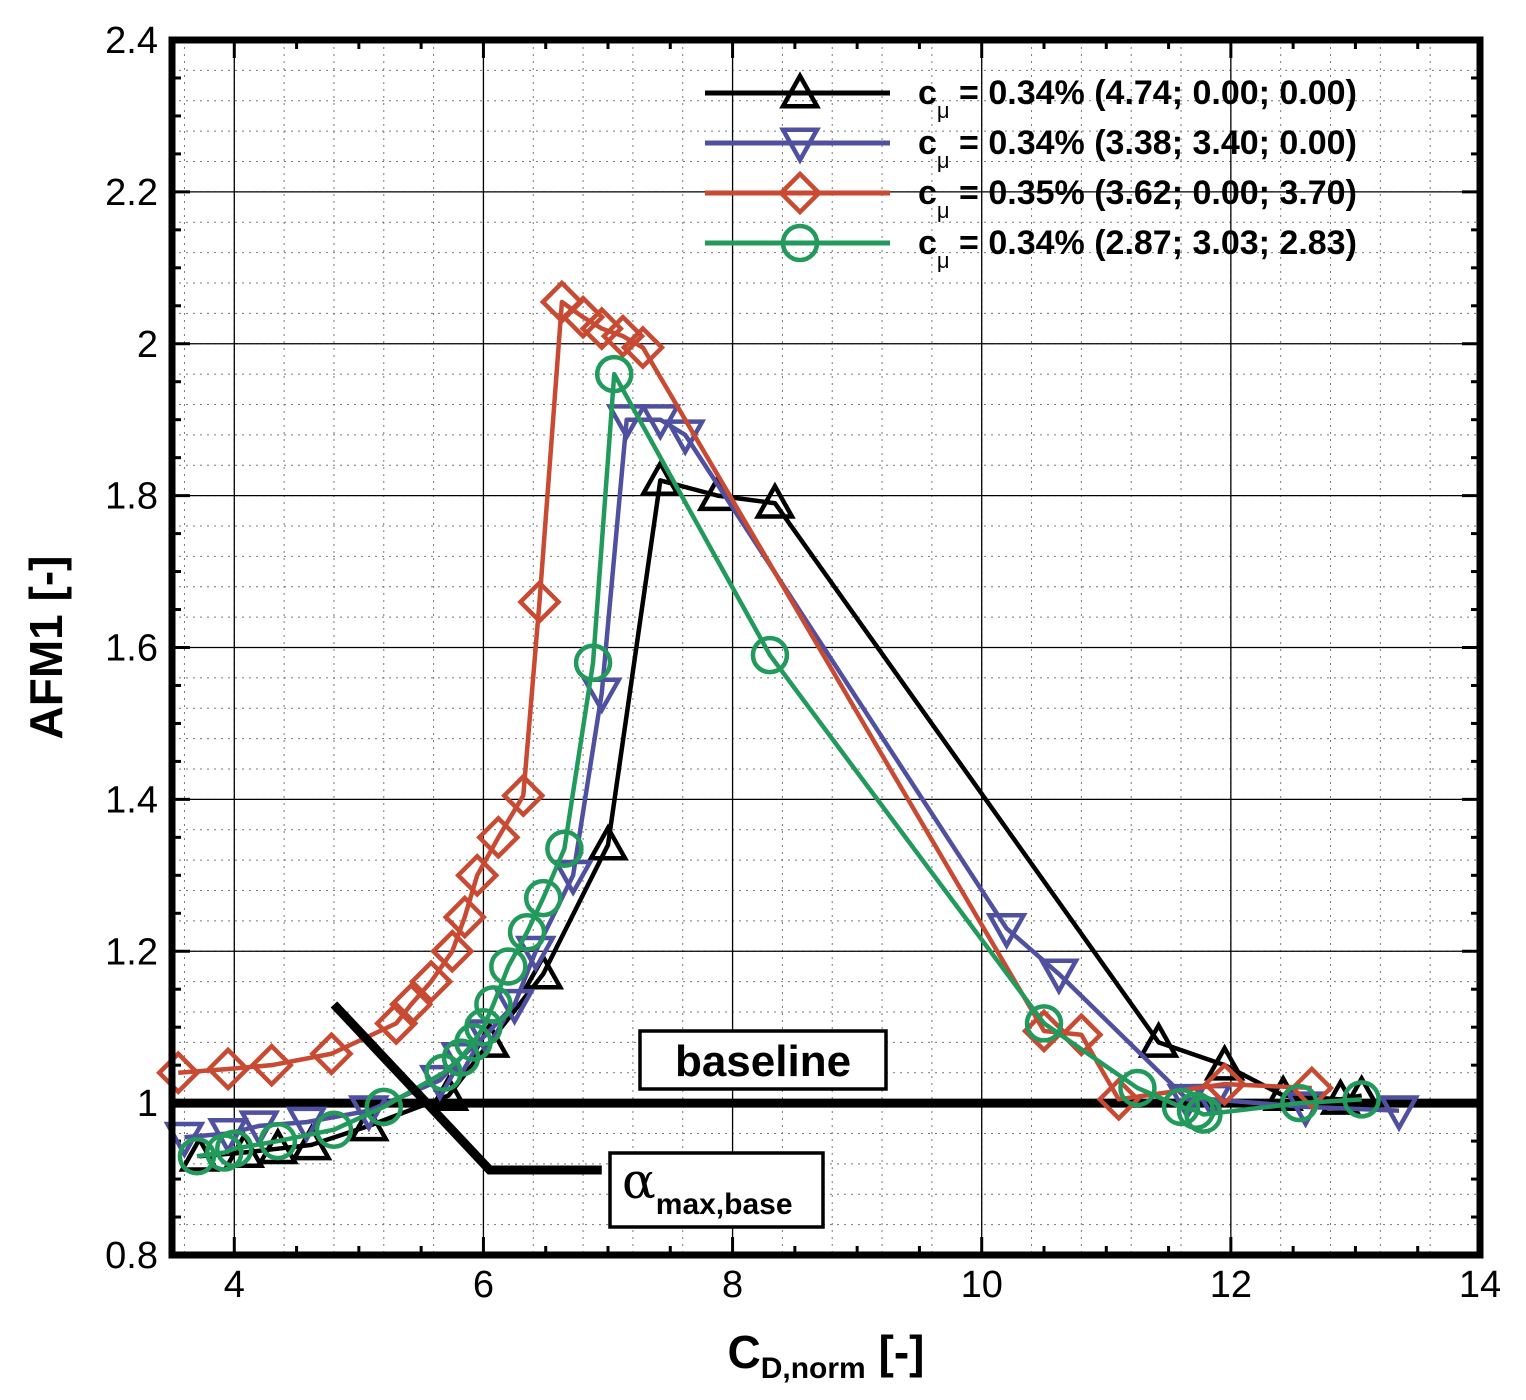  Describe the element at coordinates (1137, 198) in the screenshot. I see `legend-label: cμ = 0.35% (3.62; 0.00; 3.70)` at that location.